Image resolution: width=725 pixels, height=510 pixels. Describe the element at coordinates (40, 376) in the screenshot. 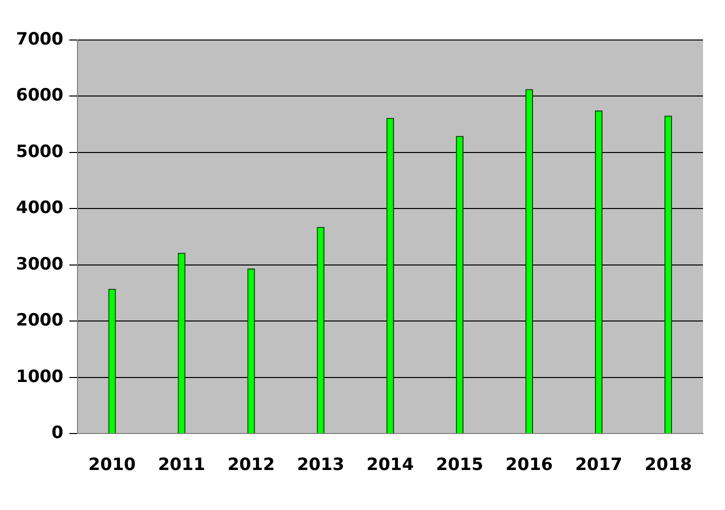

I see `y-tick-label: 1000` at that location.